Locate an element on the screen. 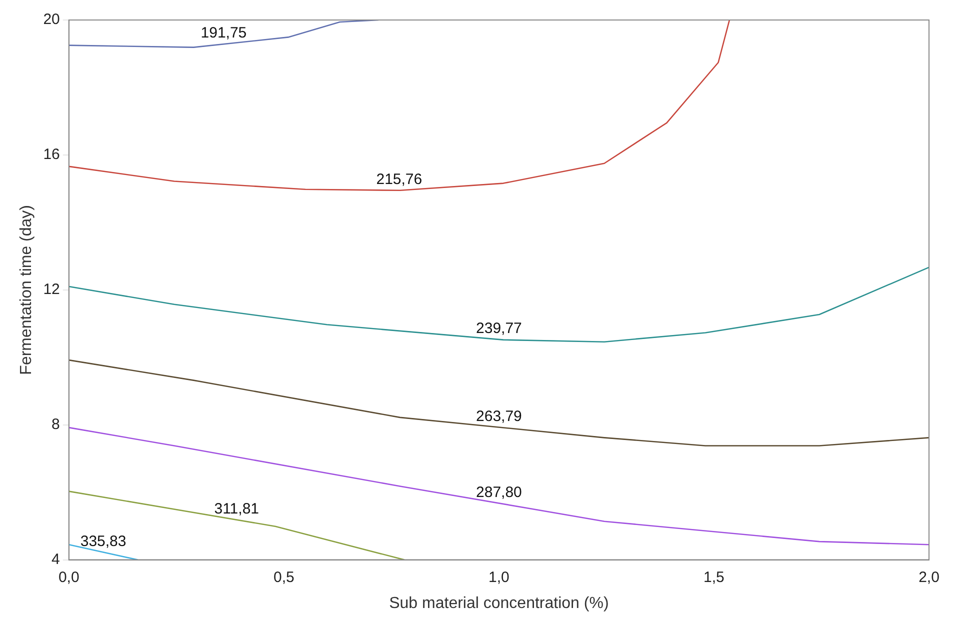 This screenshot has width=962, height=630. y-tick-label: 16 is located at coordinates (51, 155).